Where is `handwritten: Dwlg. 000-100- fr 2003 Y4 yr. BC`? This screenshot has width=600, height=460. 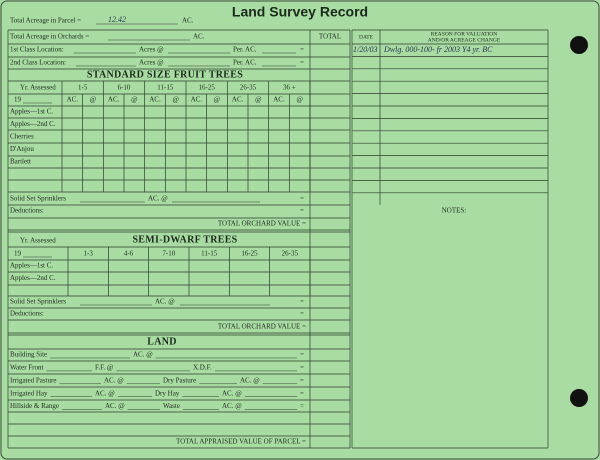
handwritten: Dwlg. 000-100- fr 2003 Y4 yr. BC is located at coordinates (438, 49).